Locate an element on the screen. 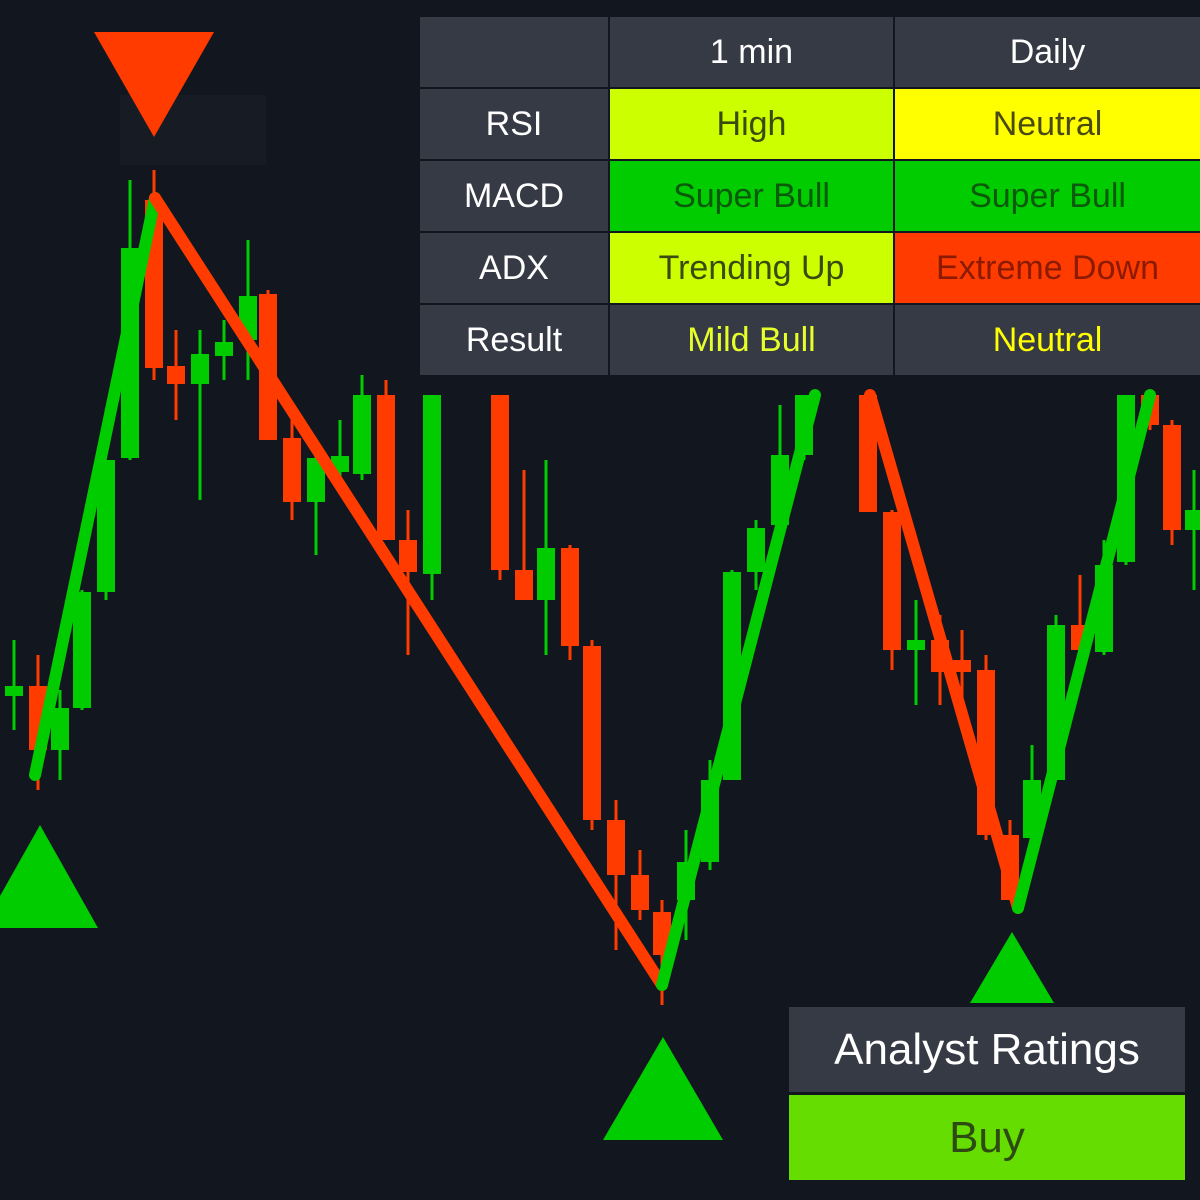  column-header: 1 min is located at coordinates (751, 52).